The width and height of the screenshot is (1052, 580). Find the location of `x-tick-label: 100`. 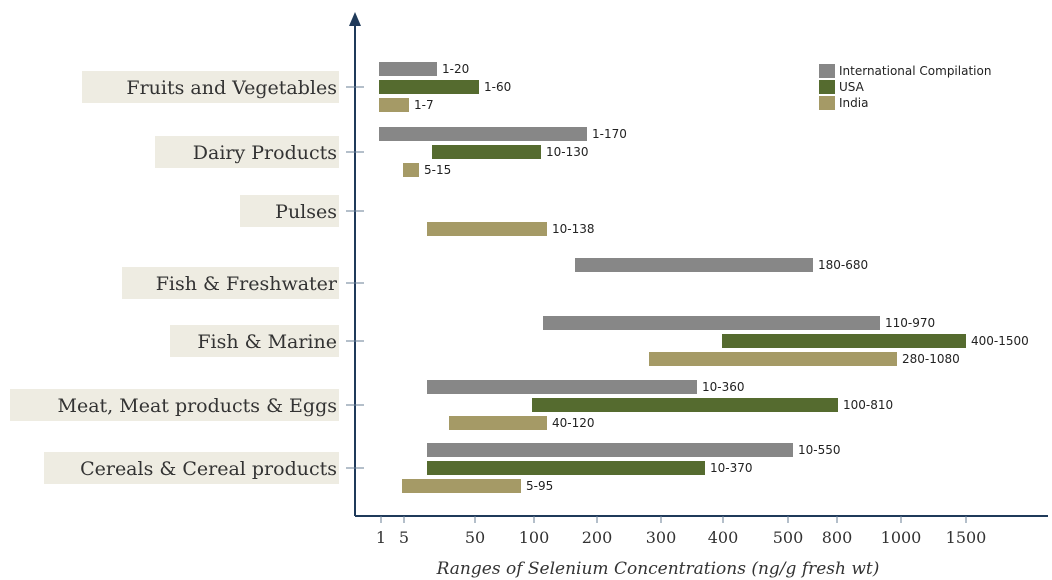

x-tick-label: 100 is located at coordinates (534, 537).